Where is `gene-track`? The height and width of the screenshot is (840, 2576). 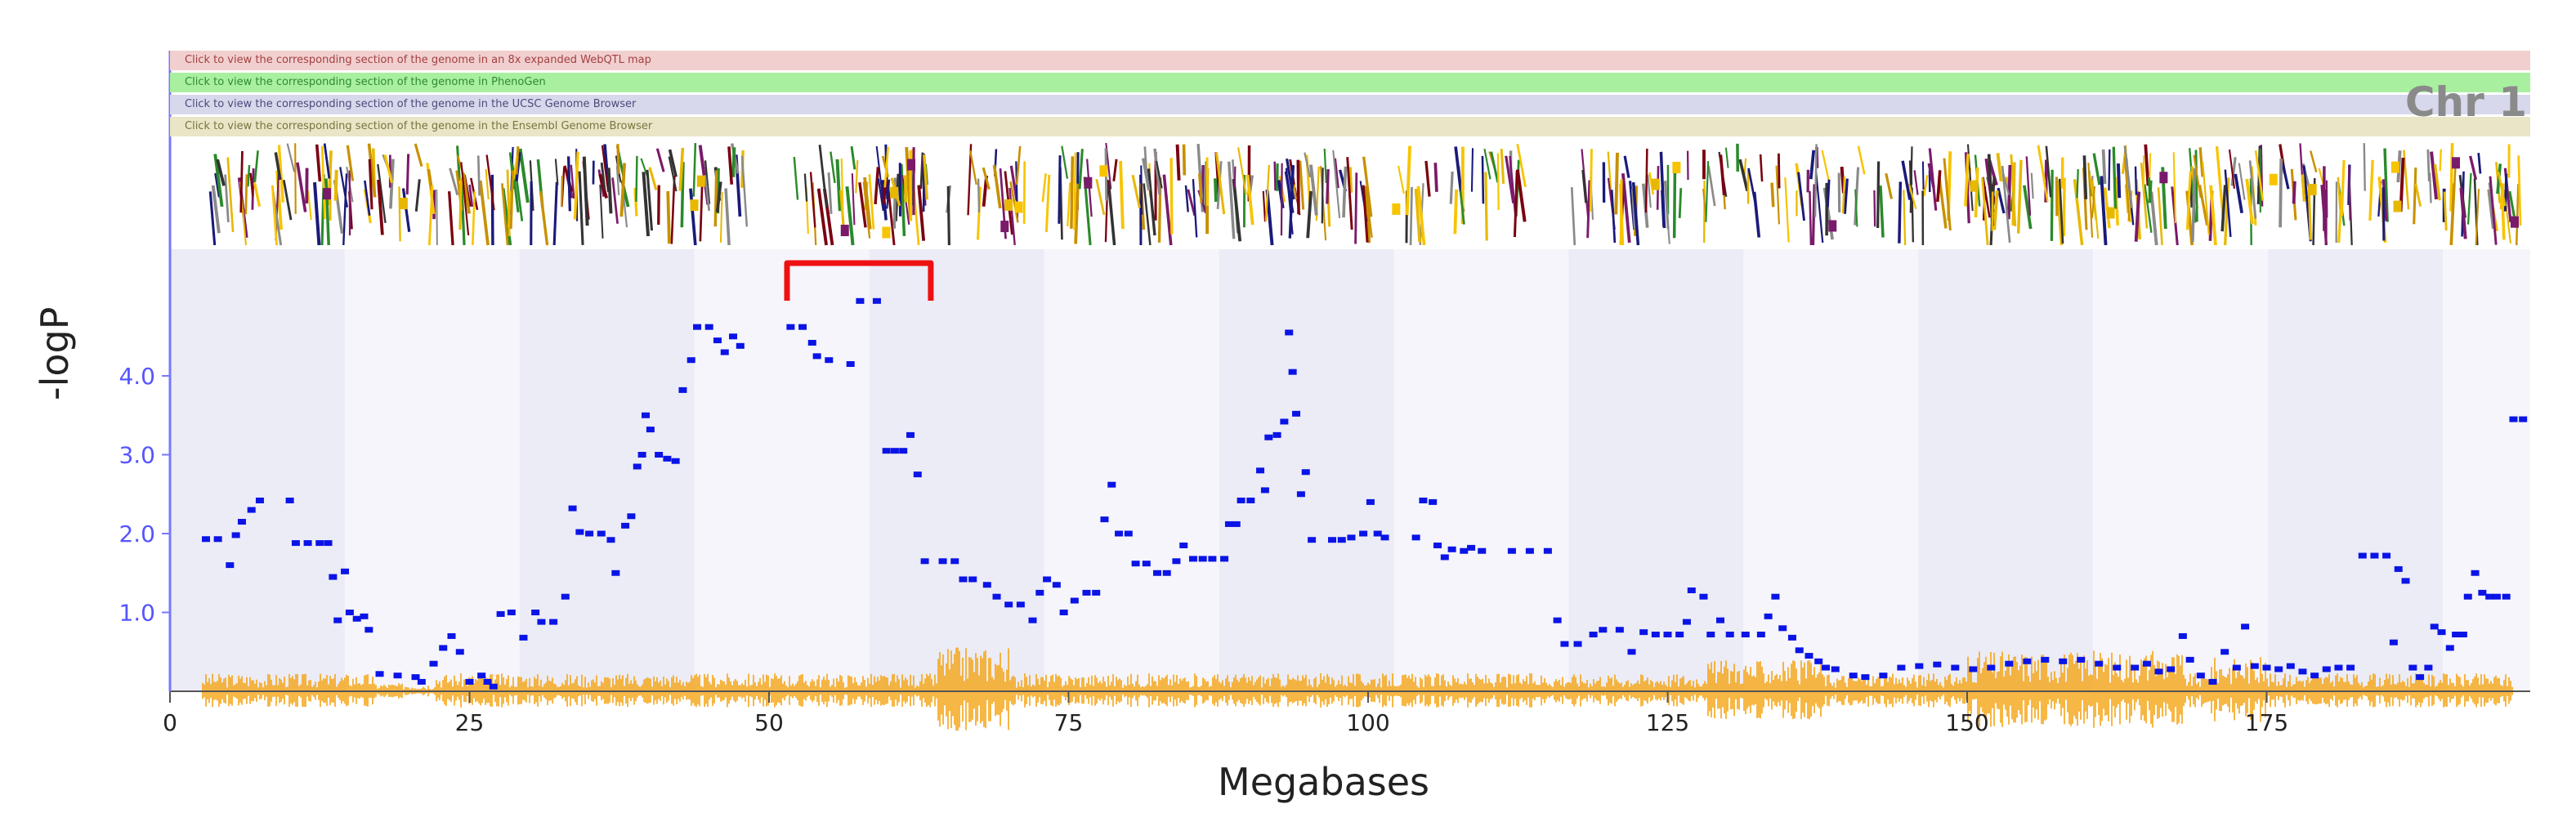 gene-track is located at coordinates (1350, 194).